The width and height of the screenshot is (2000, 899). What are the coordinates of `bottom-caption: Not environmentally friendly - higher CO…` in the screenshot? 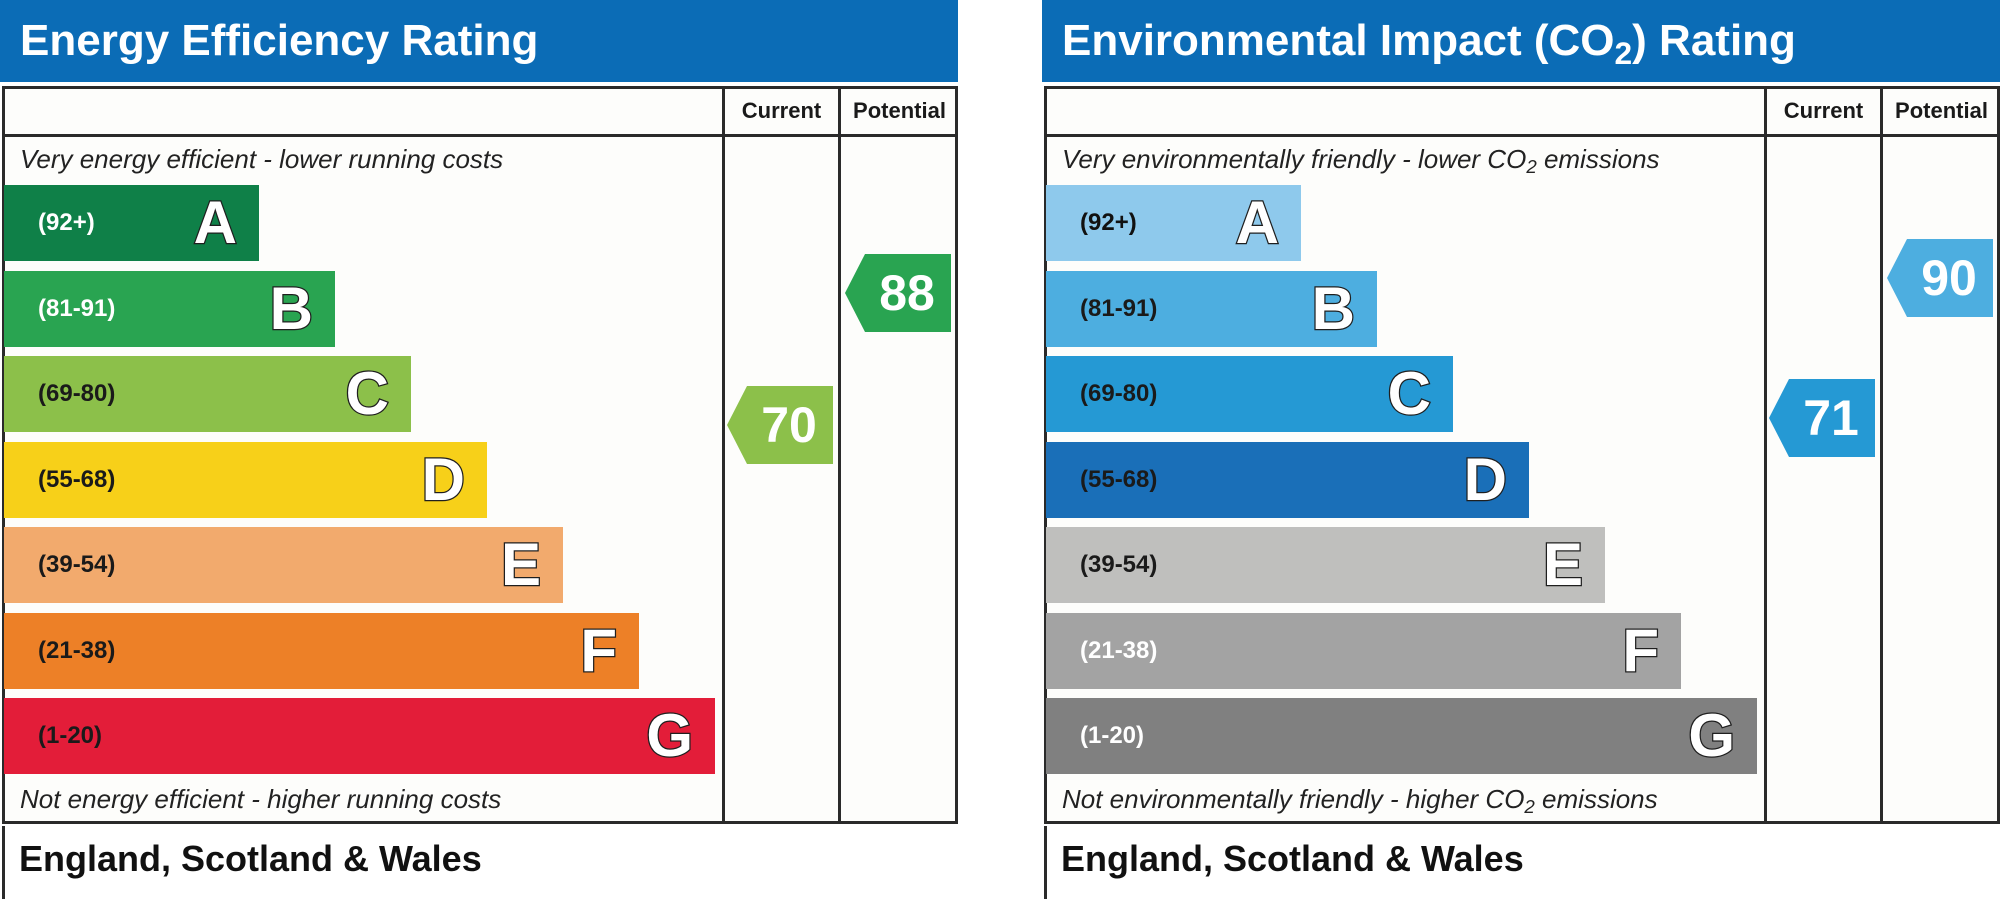 It's located at (1360, 801).